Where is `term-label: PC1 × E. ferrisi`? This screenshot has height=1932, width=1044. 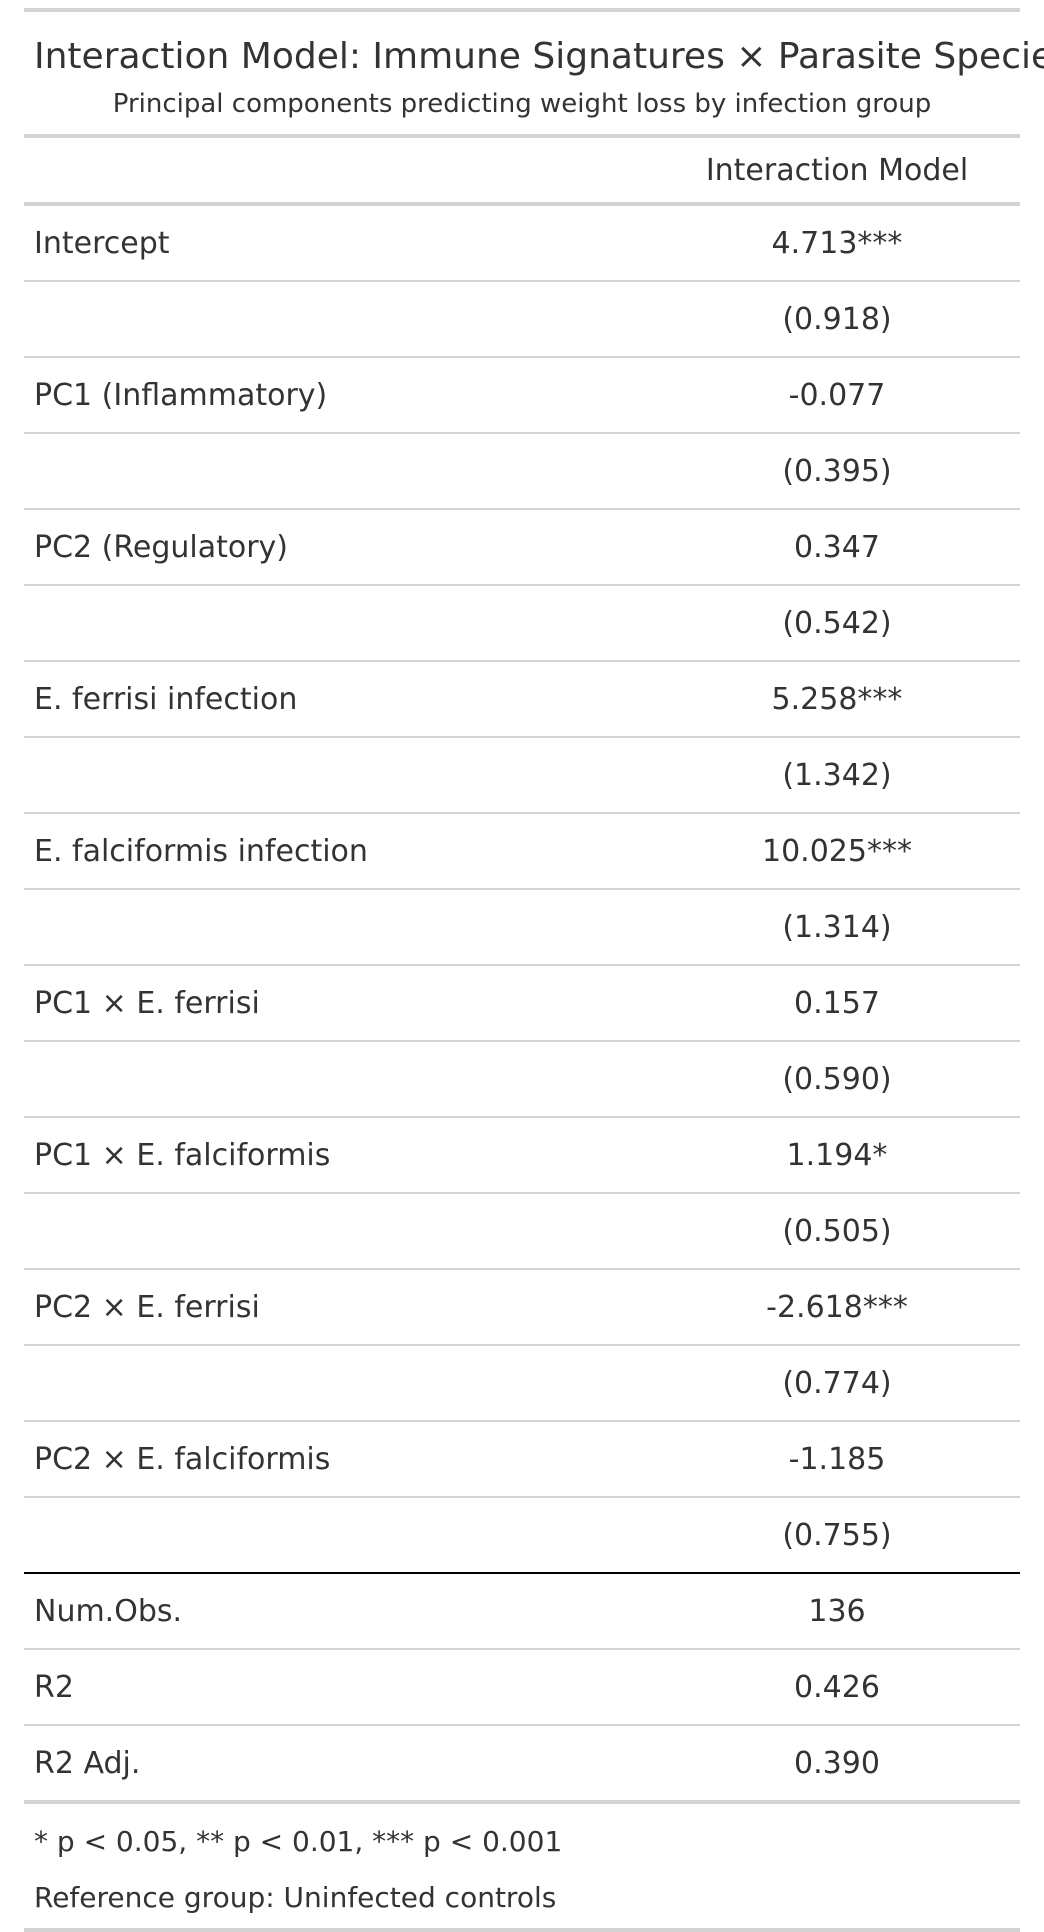 term-label: PC1 × E. ferrisi is located at coordinates (339, 1003).